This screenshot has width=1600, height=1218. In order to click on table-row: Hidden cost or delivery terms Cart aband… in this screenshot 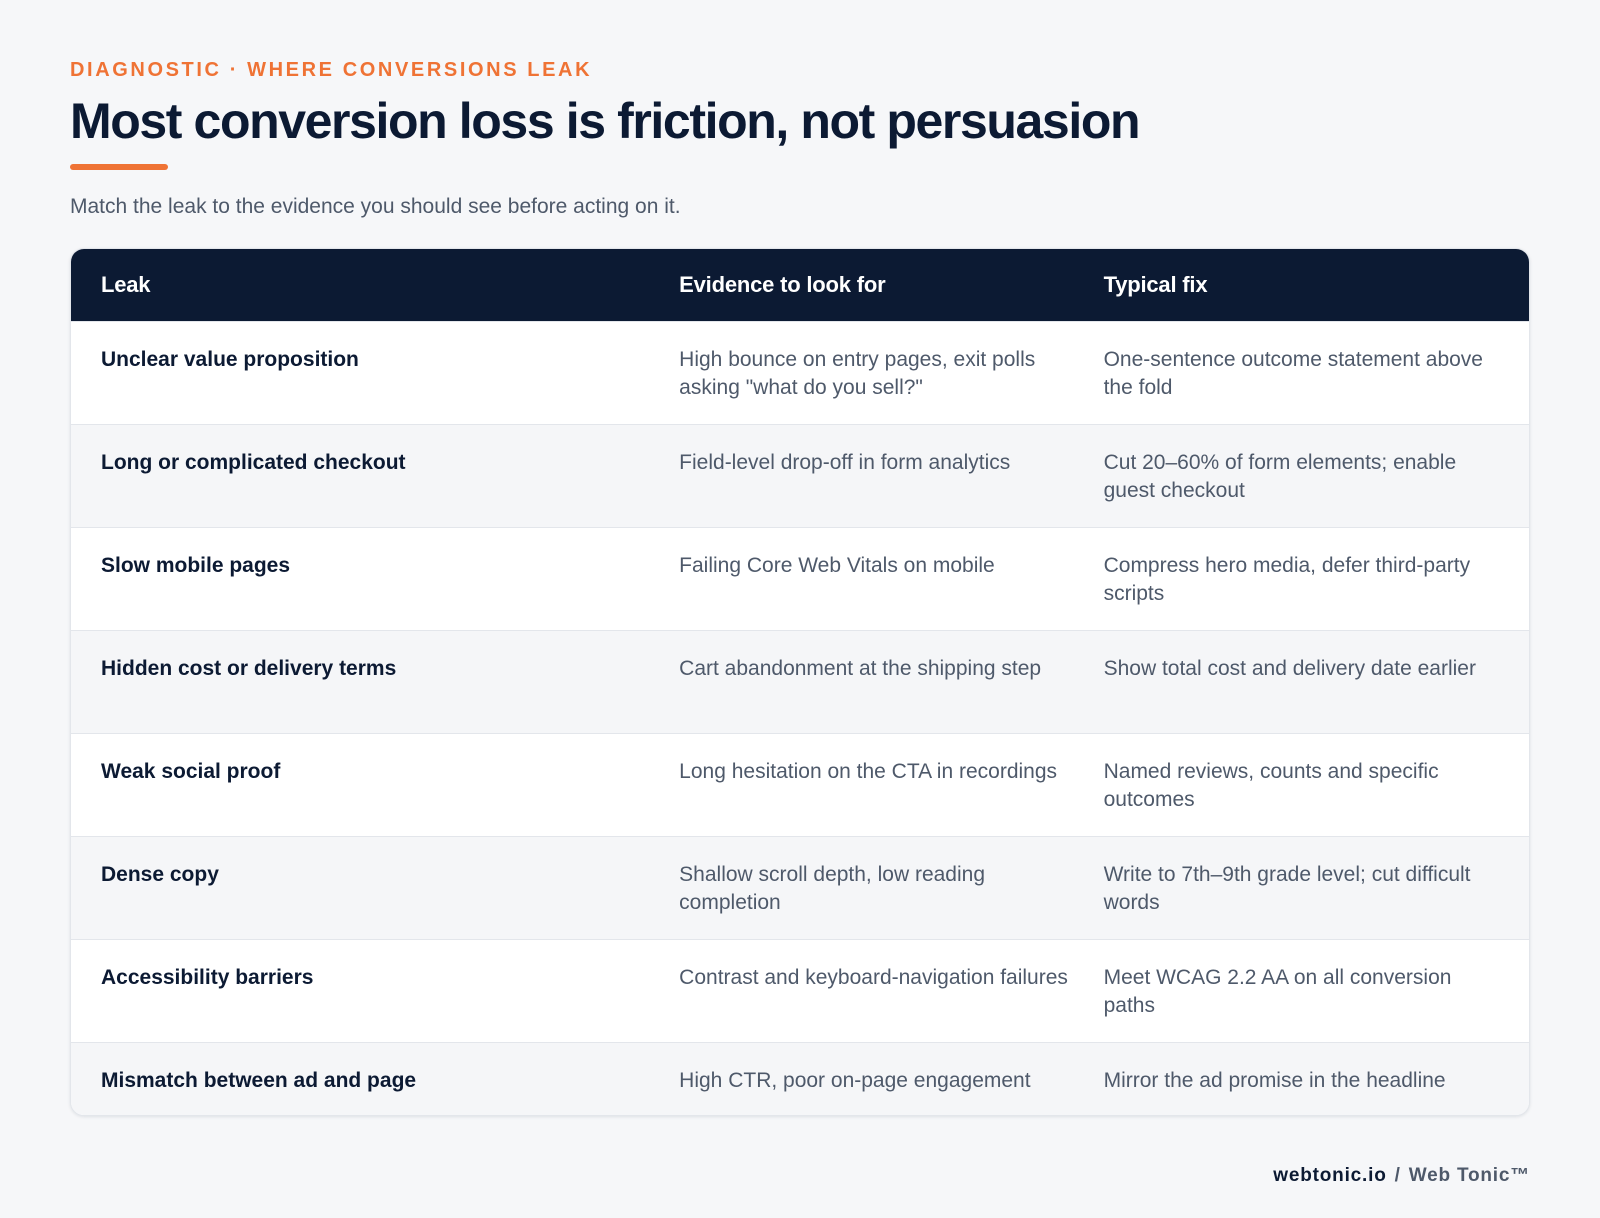, I will do `click(800, 681)`.